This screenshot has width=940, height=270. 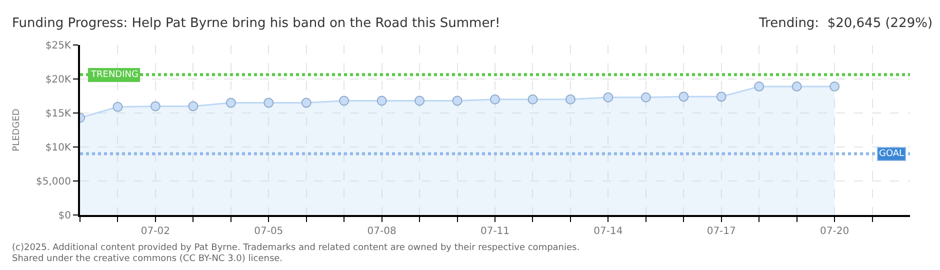 I want to click on y-tick-label: $10K, so click(x=58, y=148).